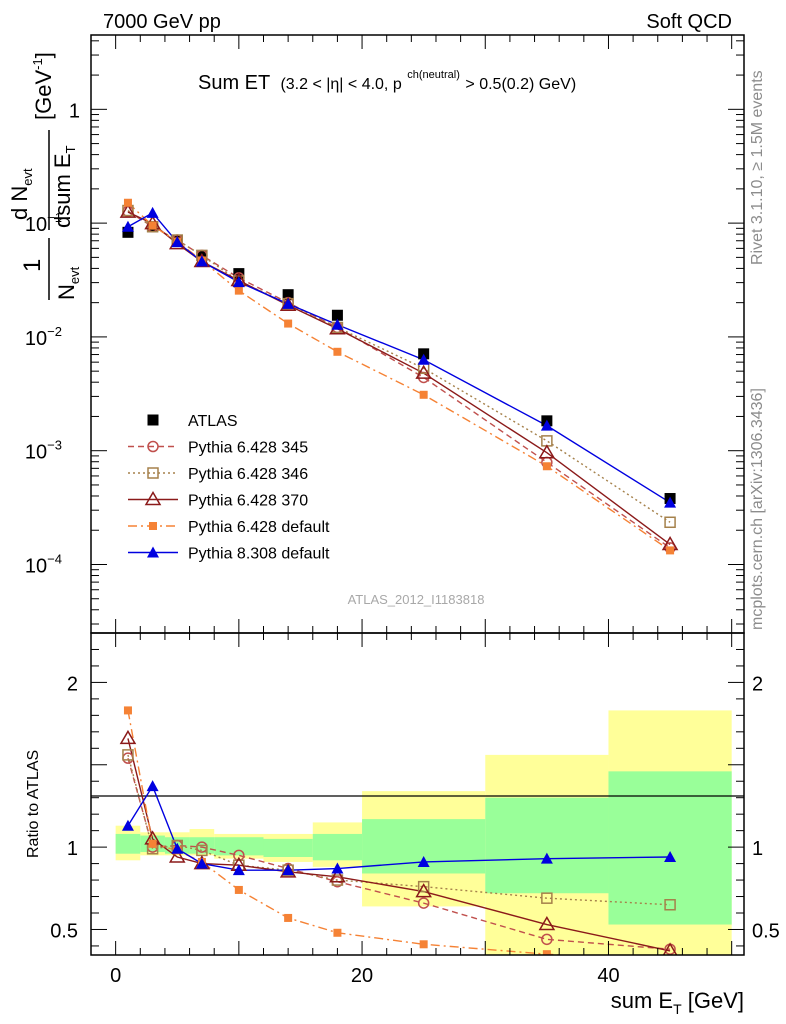 The height and width of the screenshot is (1024, 786). I want to click on x-axis-label: sum ET [GeV], so click(677, 1002).